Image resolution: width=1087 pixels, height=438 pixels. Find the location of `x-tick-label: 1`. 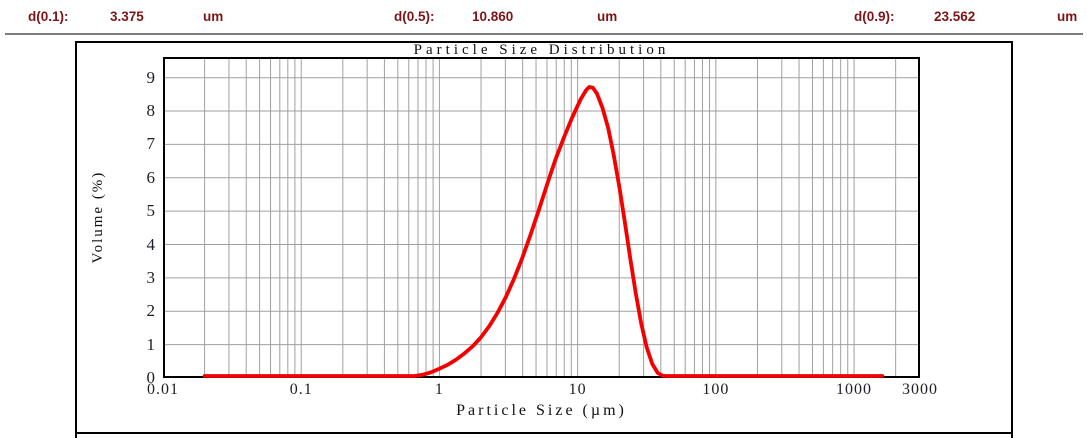

x-tick-label: 1 is located at coordinates (439, 389).